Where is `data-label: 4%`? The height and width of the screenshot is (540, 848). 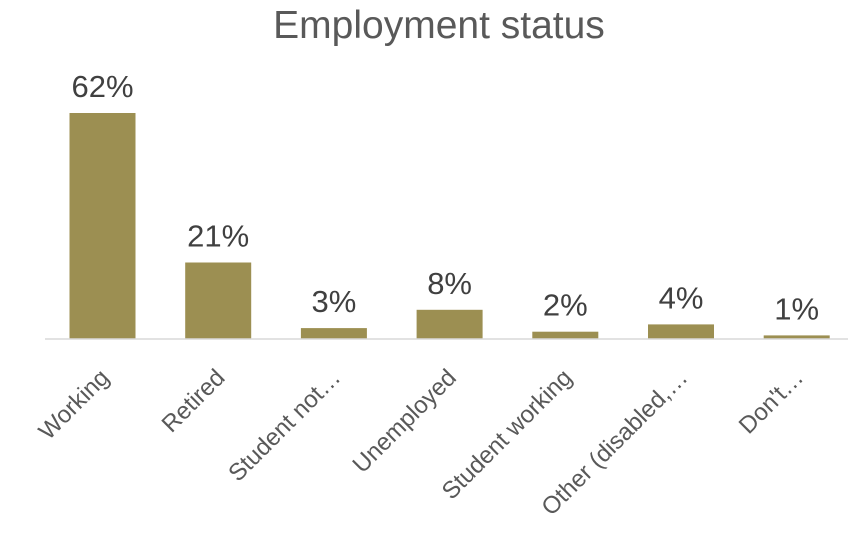
data-label: 4% is located at coordinates (681, 297).